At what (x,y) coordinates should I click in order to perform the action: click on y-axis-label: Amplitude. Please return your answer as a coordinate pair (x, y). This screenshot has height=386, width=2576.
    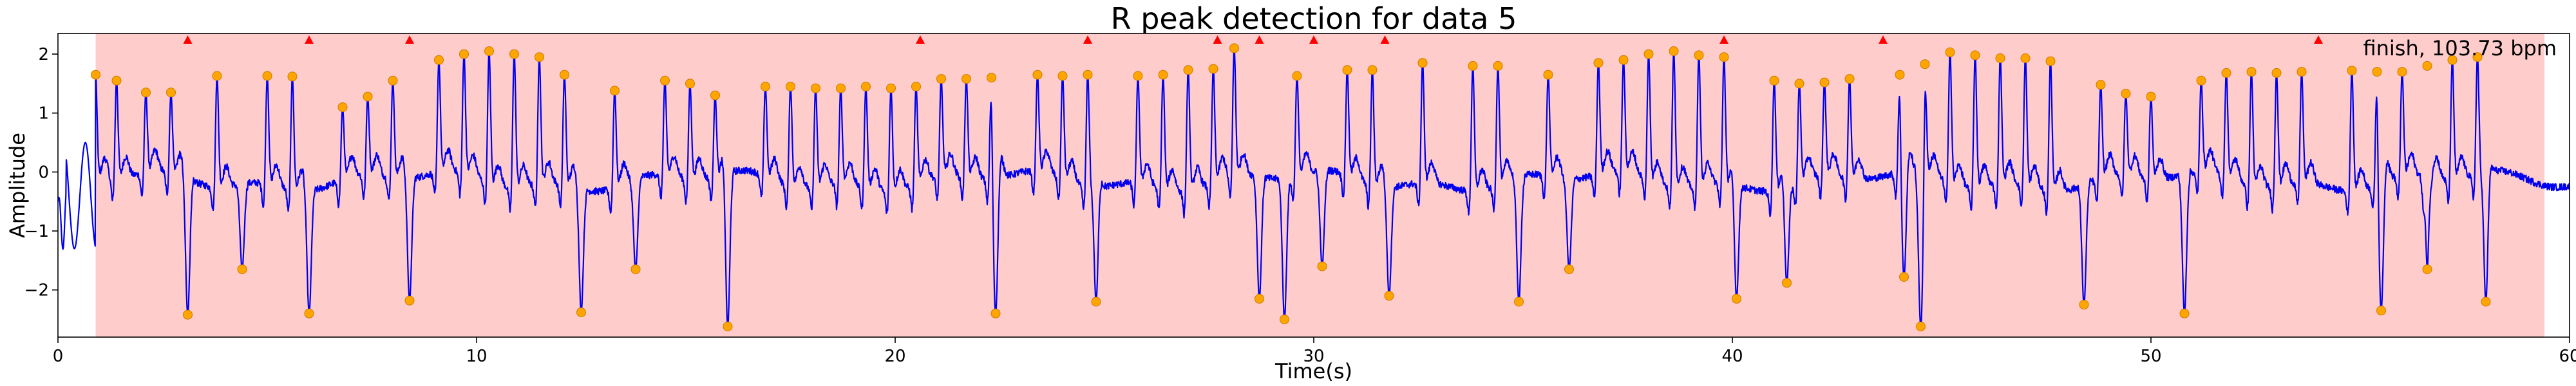
    Looking at the image, I should click on (17, 185).